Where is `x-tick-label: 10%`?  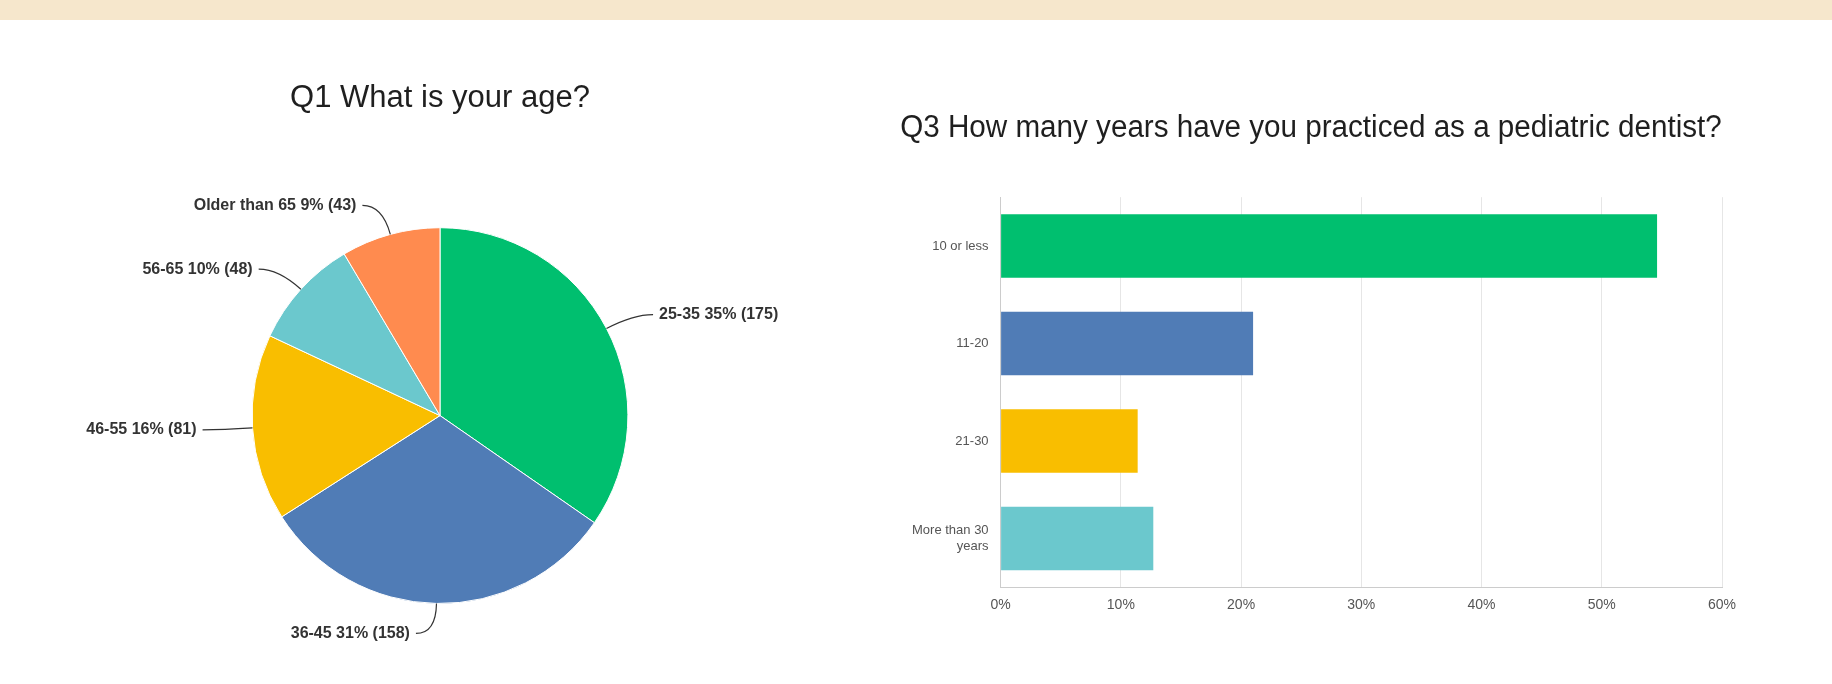
x-tick-label: 10% is located at coordinates (1120, 604).